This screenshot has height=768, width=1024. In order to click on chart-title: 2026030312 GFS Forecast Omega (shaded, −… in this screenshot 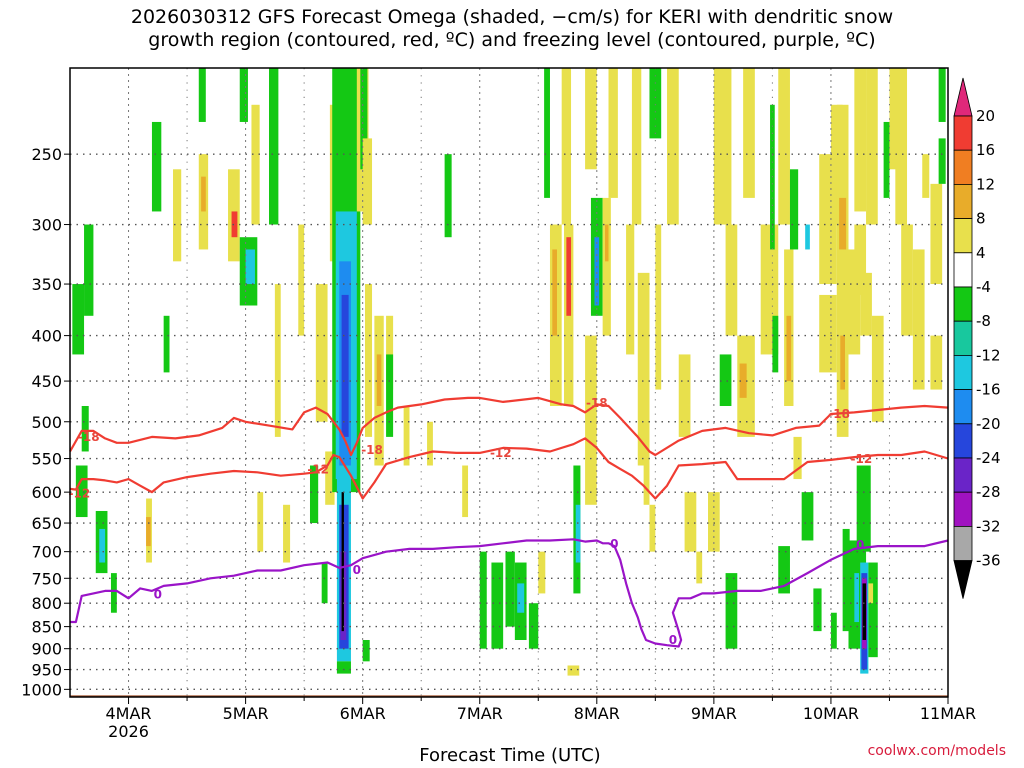, I will do `click(512, 28)`.